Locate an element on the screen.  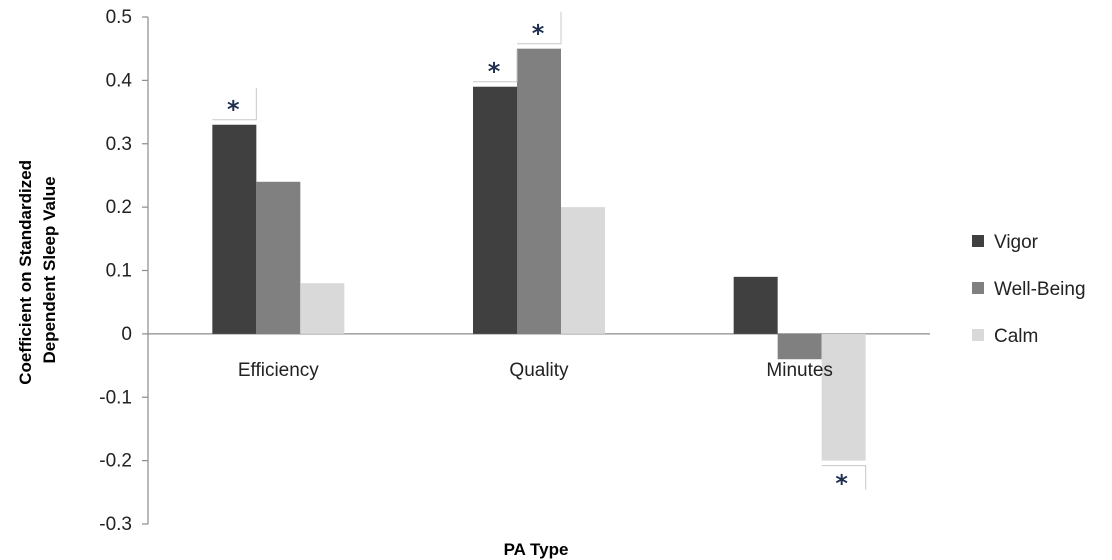
y-tick-label: -0.2 is located at coordinates (115, 461).